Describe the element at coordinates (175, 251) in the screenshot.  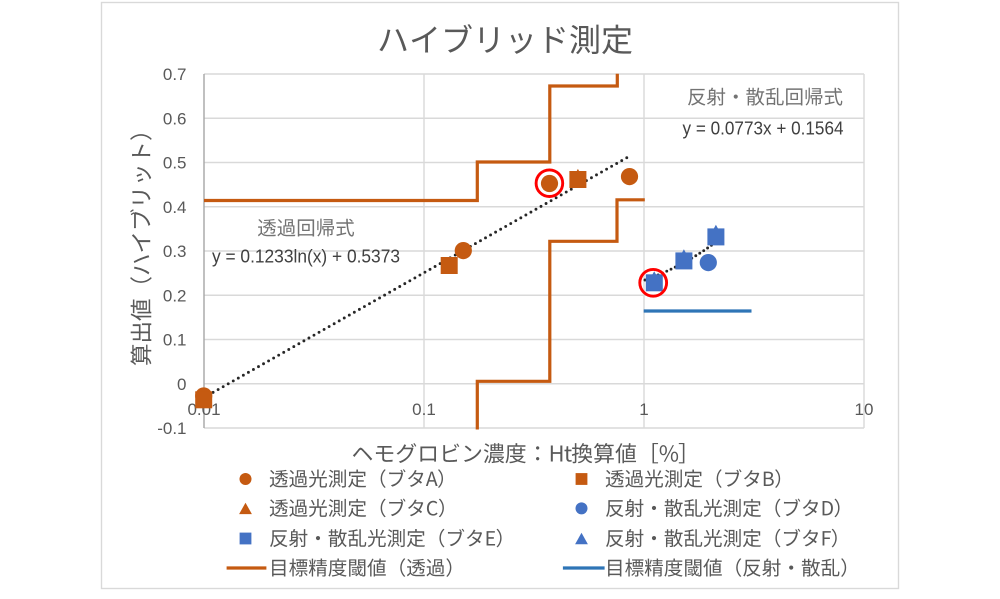
I see `svg-text: 0.3` at that location.